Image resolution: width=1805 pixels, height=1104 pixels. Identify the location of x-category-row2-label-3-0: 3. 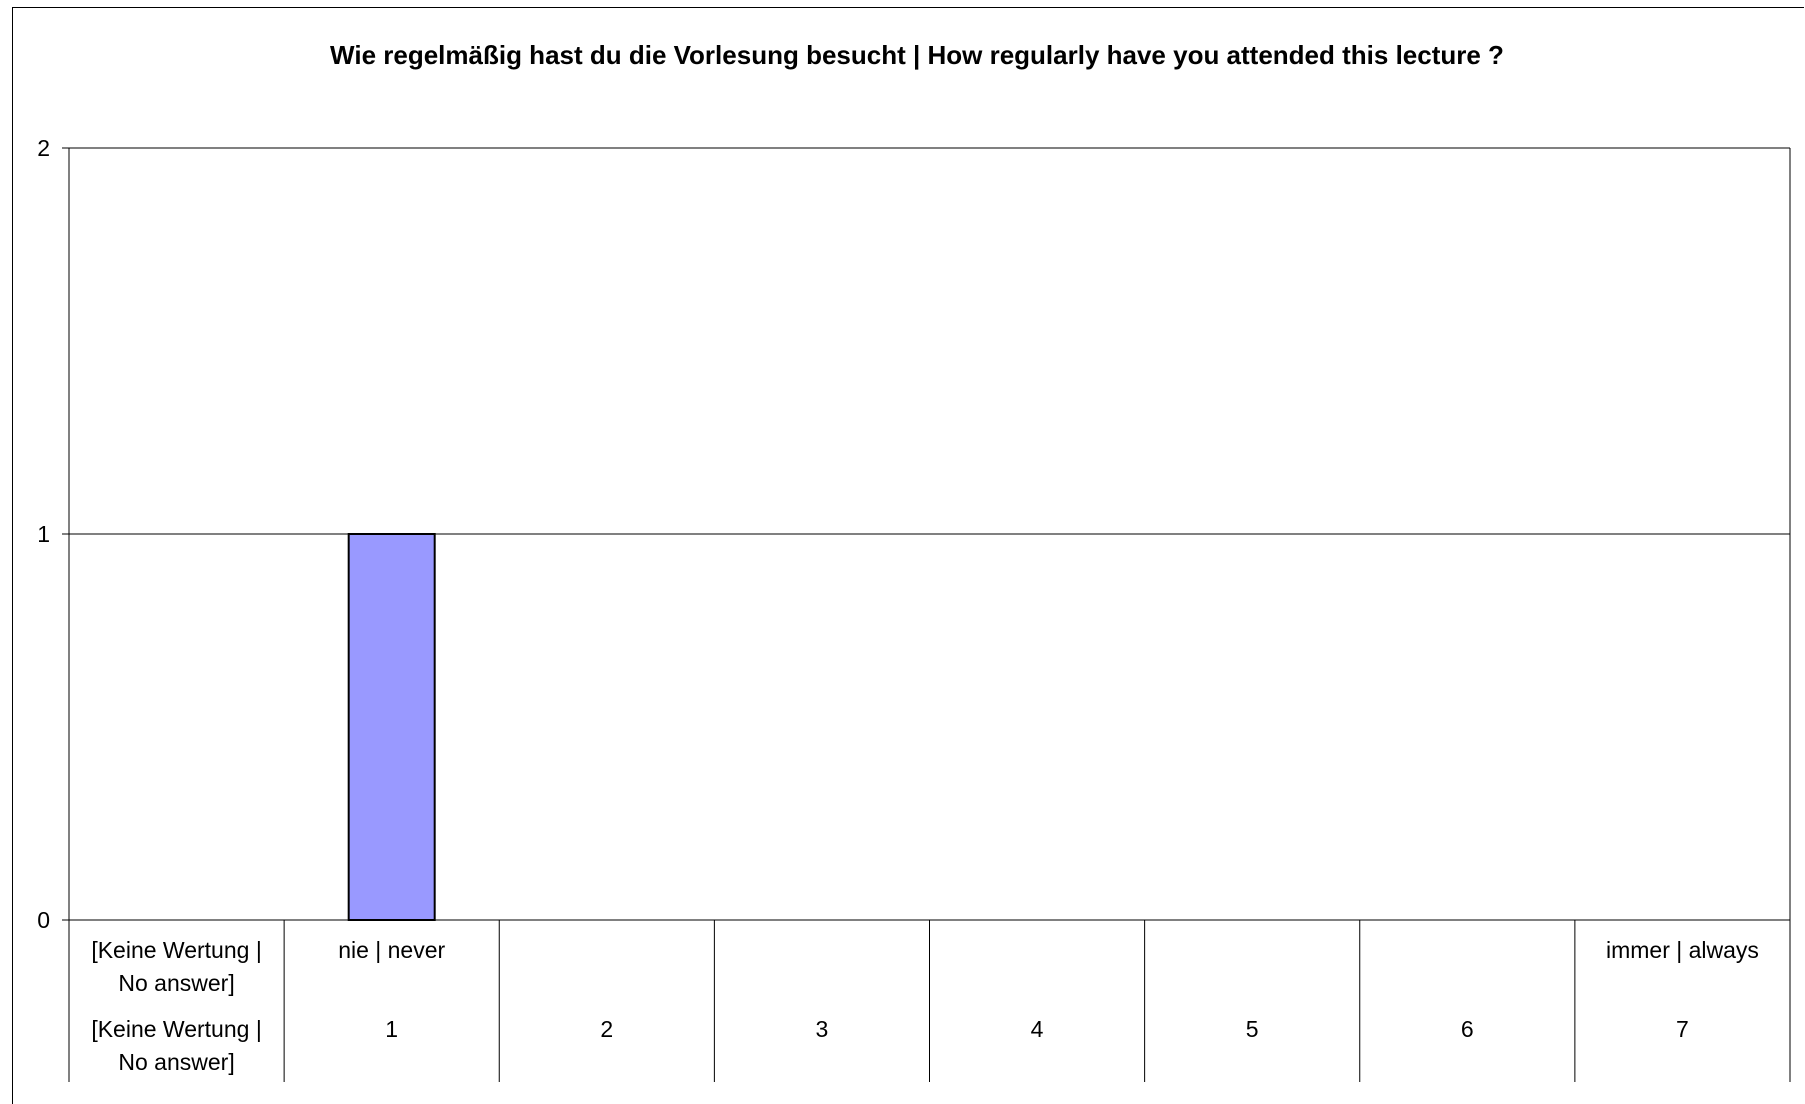
(822, 1029).